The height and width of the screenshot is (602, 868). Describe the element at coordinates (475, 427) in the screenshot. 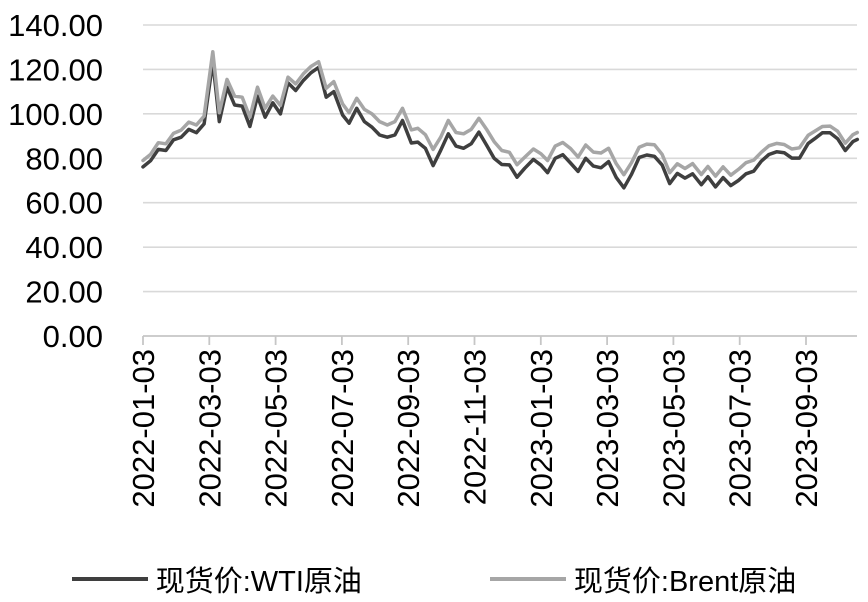

I see `x-axis-tick-label: 2022-11-03` at that location.